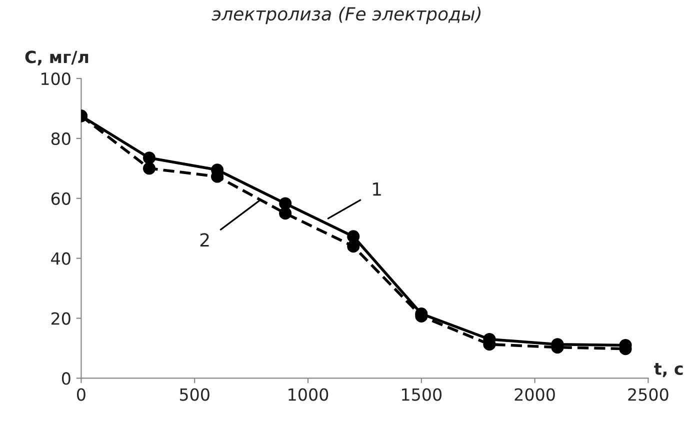  What do you see at coordinates (66, 378) in the screenshot?
I see `y-tick-label: 0` at bounding box center [66, 378].